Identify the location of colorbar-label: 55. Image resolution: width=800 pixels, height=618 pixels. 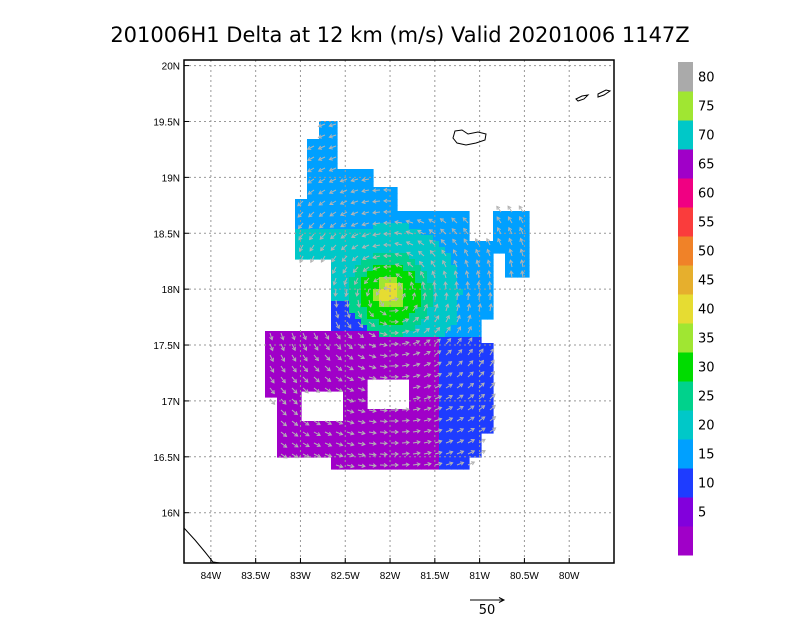
(706, 223).